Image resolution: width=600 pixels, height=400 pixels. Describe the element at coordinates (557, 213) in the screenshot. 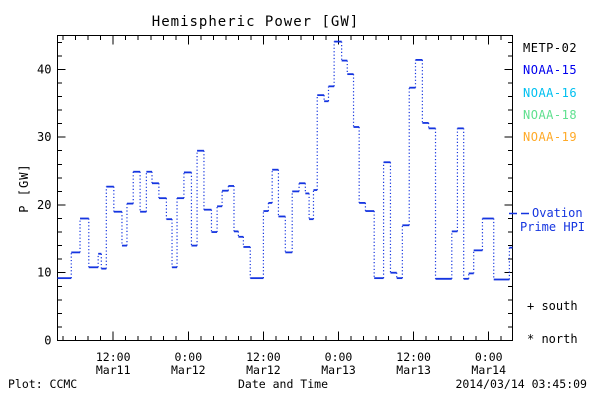

I see `ovation-label-line1: Ovation` at that location.